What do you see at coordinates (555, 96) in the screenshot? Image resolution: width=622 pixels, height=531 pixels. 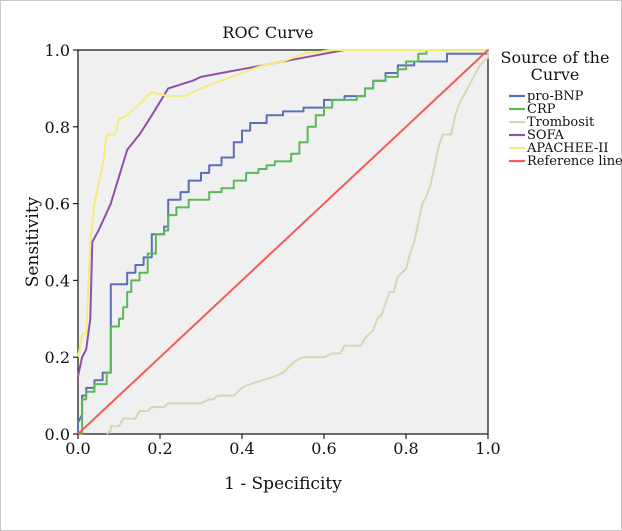 I see `legend-label: pro-BNP` at bounding box center [555, 96].